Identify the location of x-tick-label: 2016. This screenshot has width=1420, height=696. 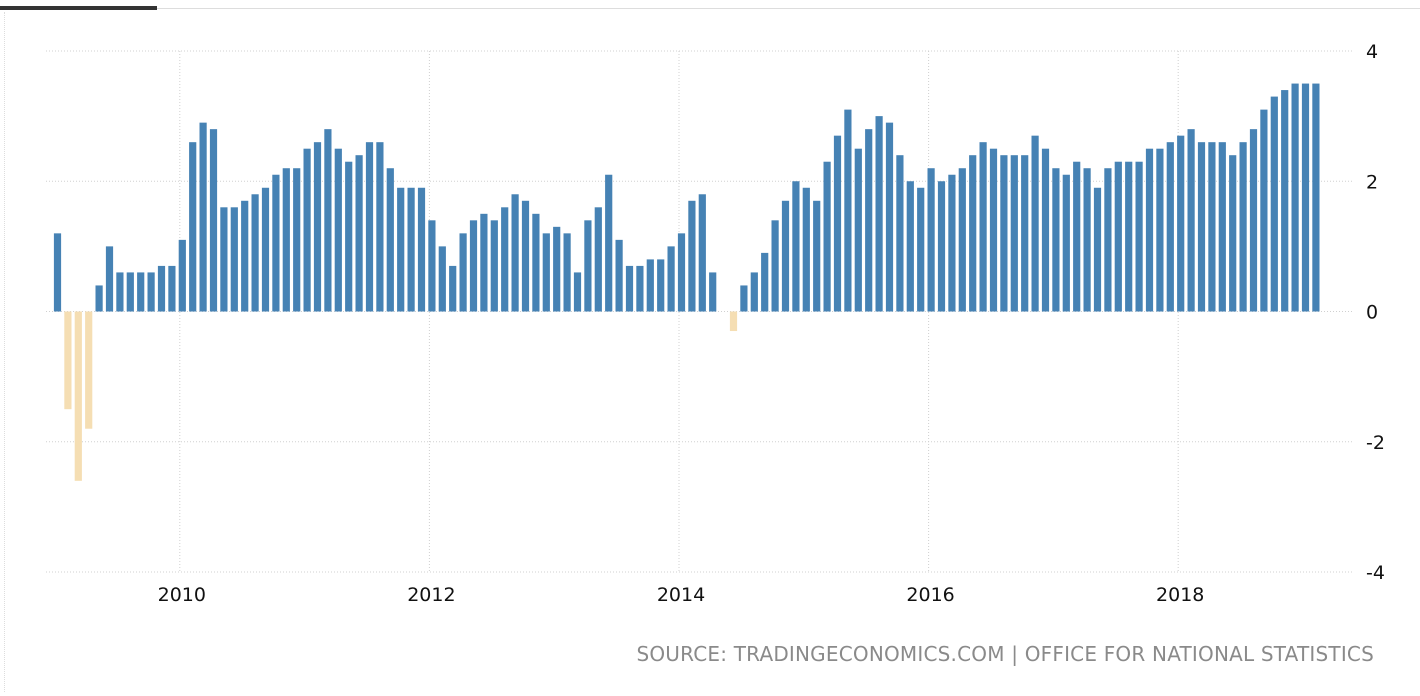
(930, 595).